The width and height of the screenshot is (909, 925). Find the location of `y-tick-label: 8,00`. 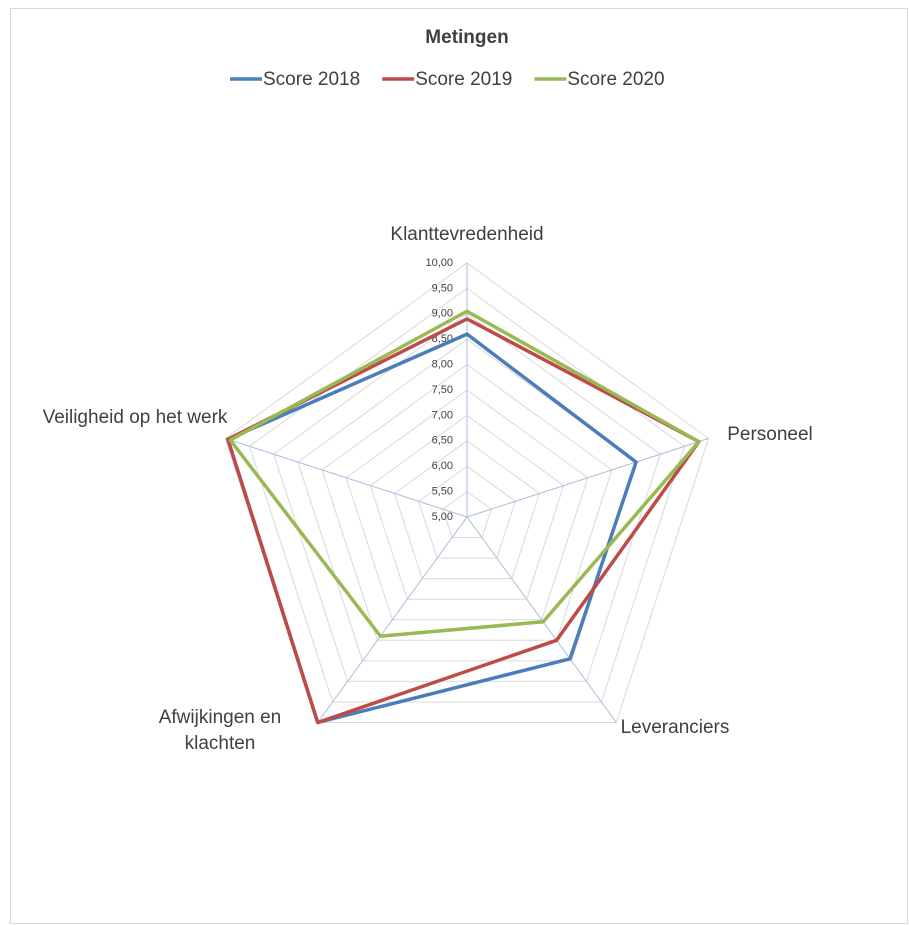

y-tick-label: 8,00 is located at coordinates (442, 365).